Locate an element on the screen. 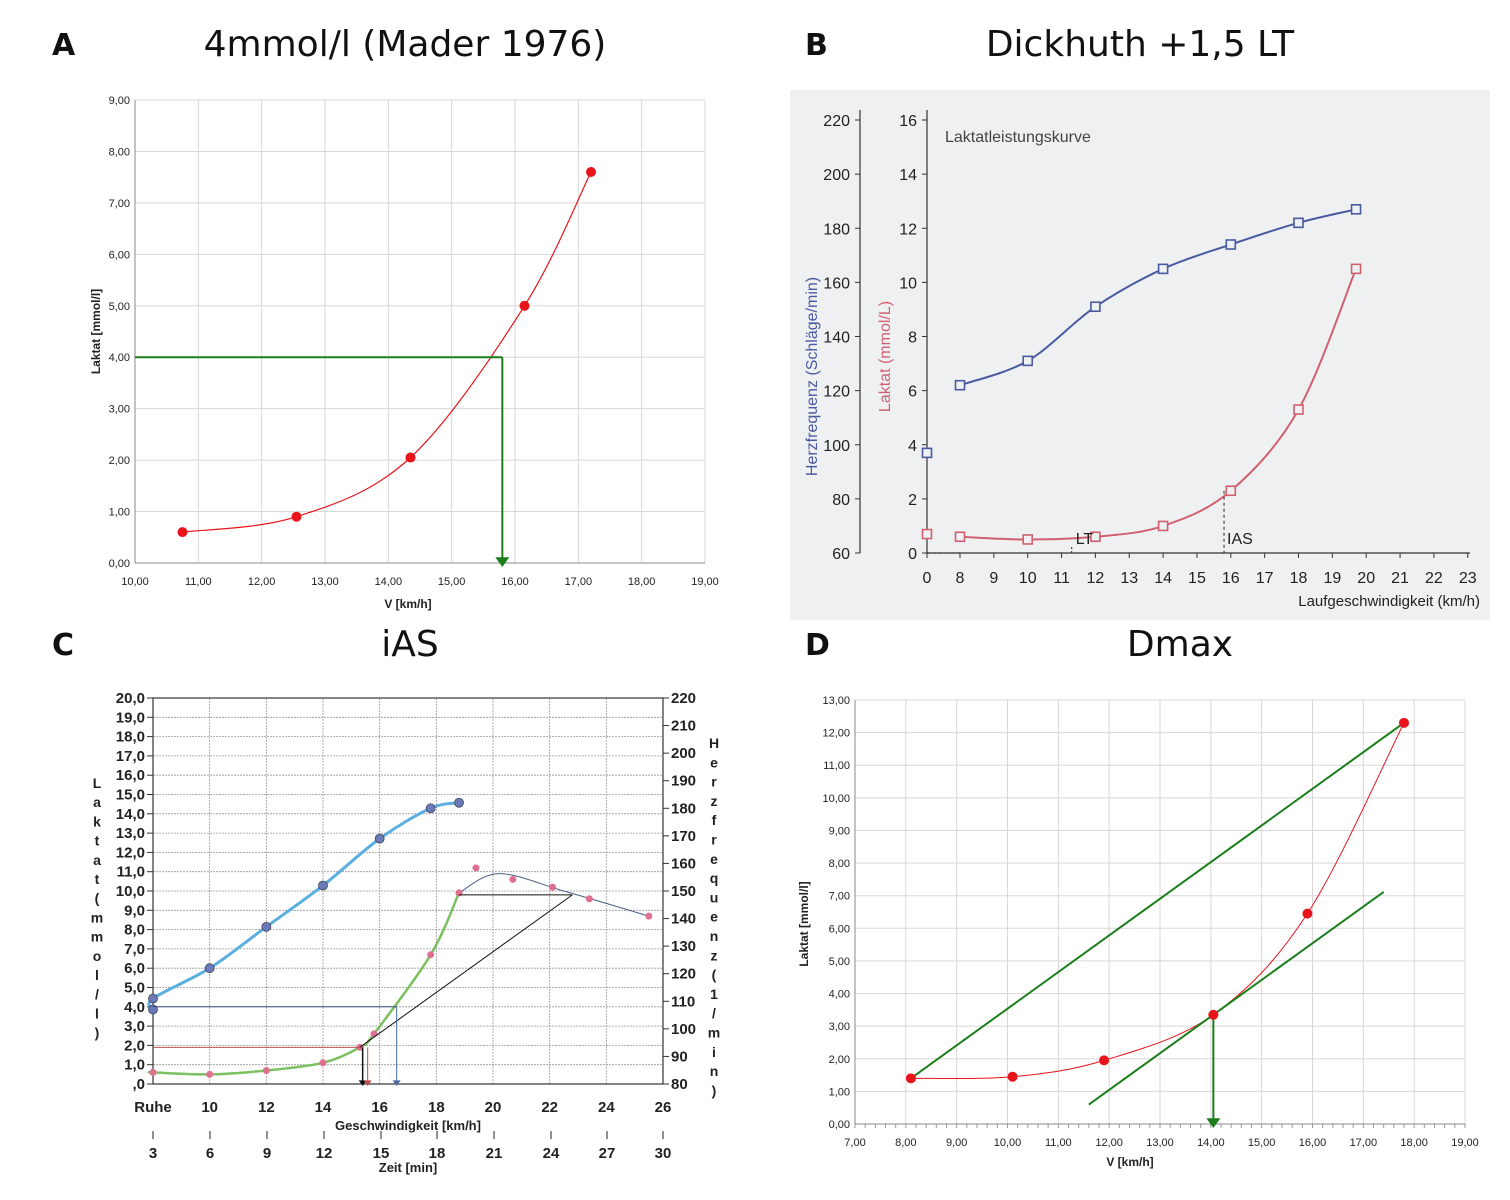  lactate-tick-label: 4 is located at coordinates (912, 446).